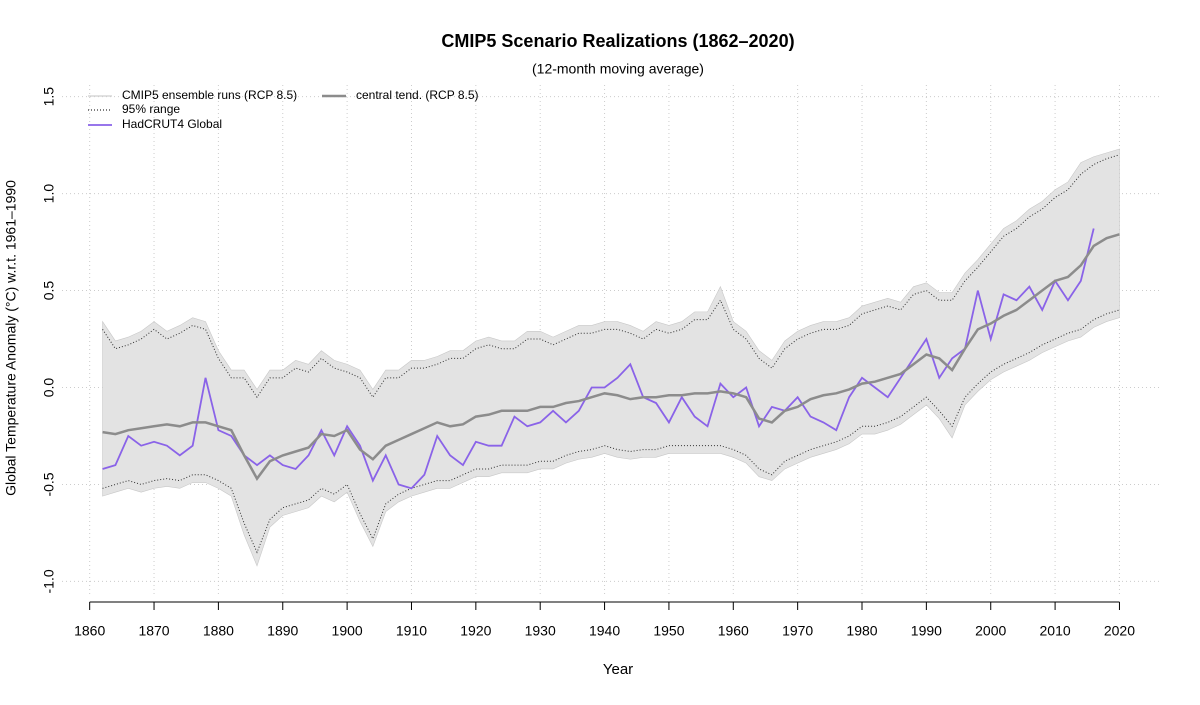 The image size is (1200, 705). Describe the element at coordinates (733, 631) in the screenshot. I see `x-tick-label: 1960` at that location.